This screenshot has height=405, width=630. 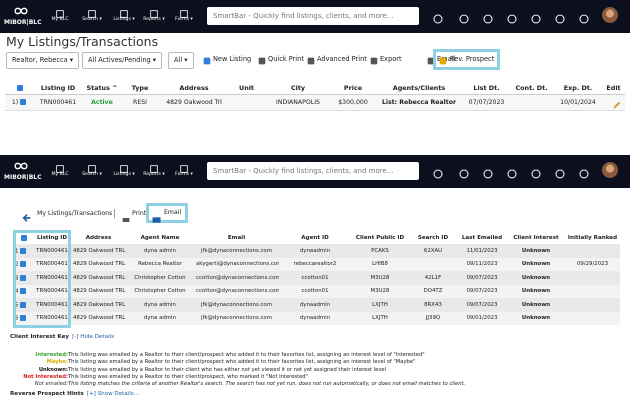 I want to click on cell-text: jfk@dynaconnections.com, so click(x=236, y=250).